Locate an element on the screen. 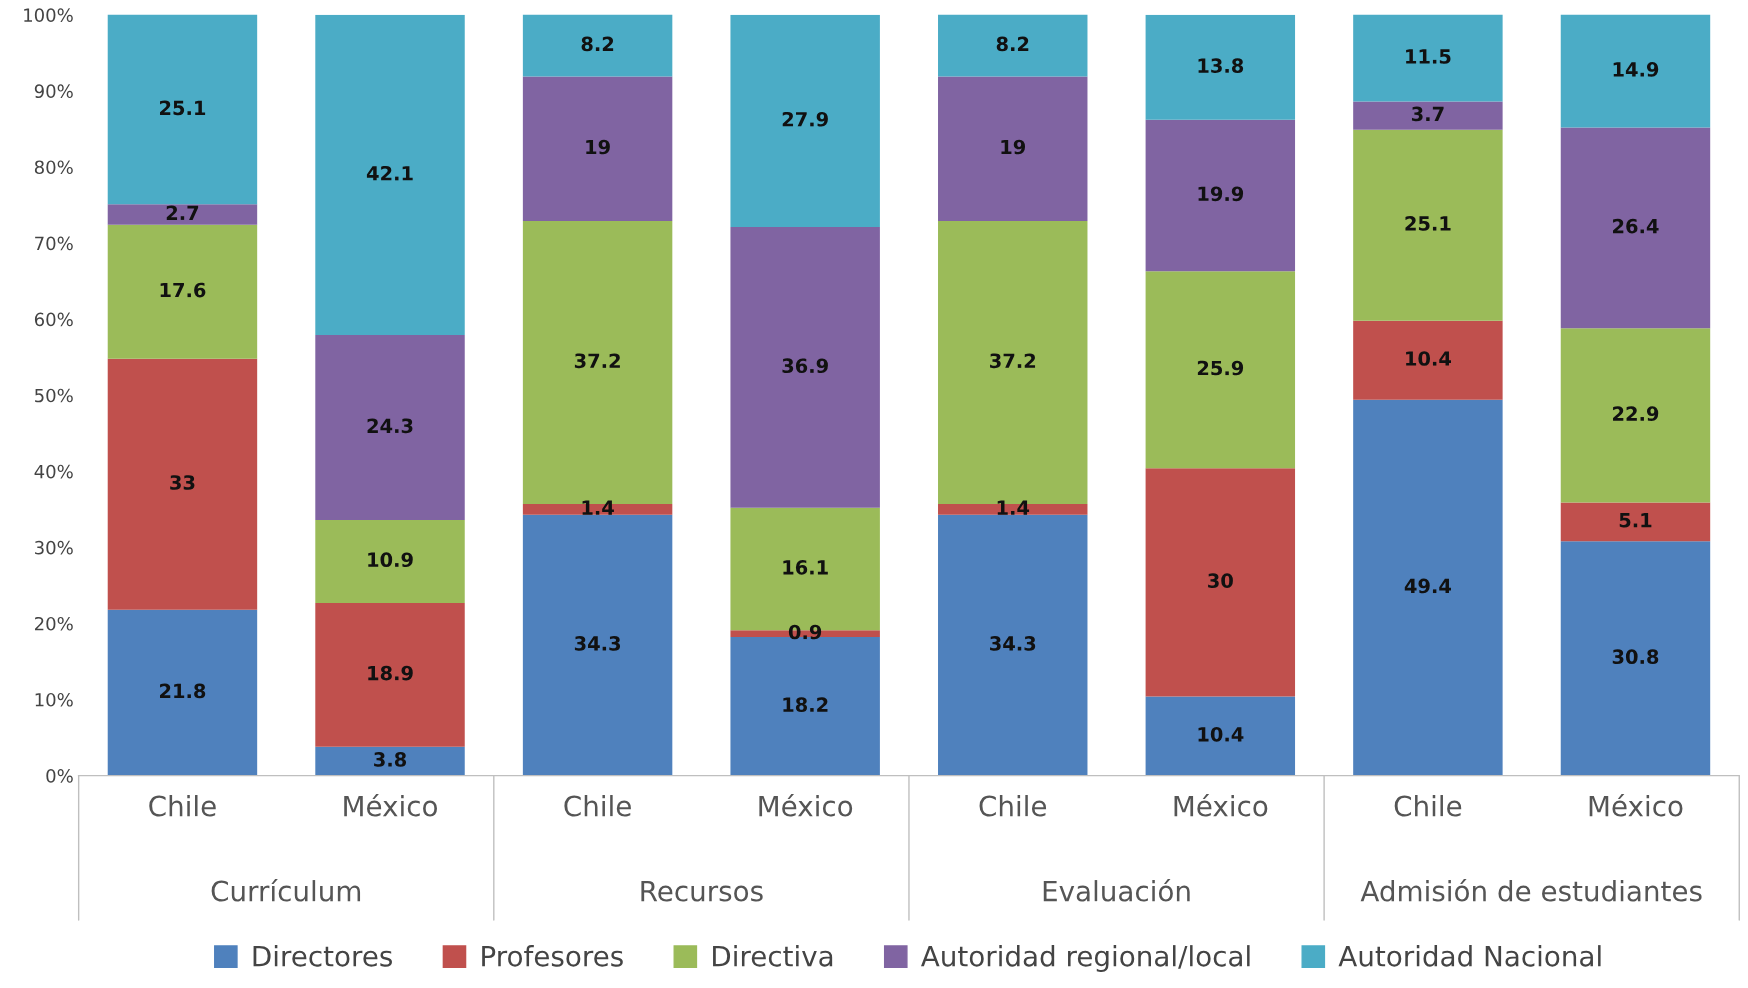 The image size is (1748, 988). data-label: 30 is located at coordinates (1220, 580).